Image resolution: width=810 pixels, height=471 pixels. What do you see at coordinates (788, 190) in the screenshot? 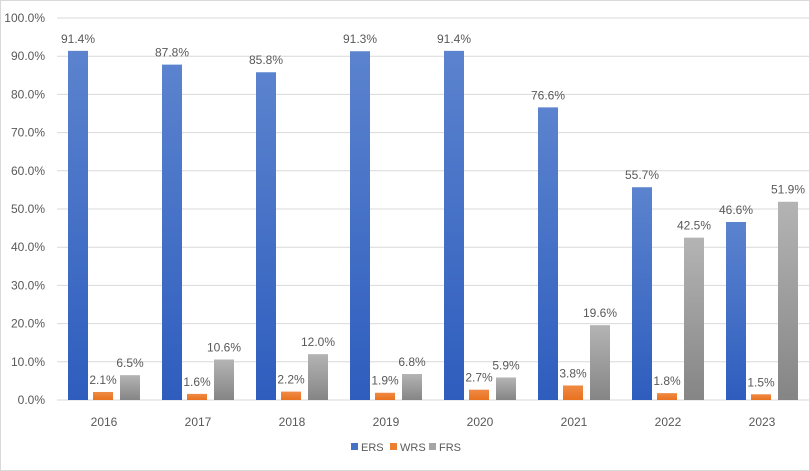
I see `data-label-frs: 51.9%` at bounding box center [788, 190].